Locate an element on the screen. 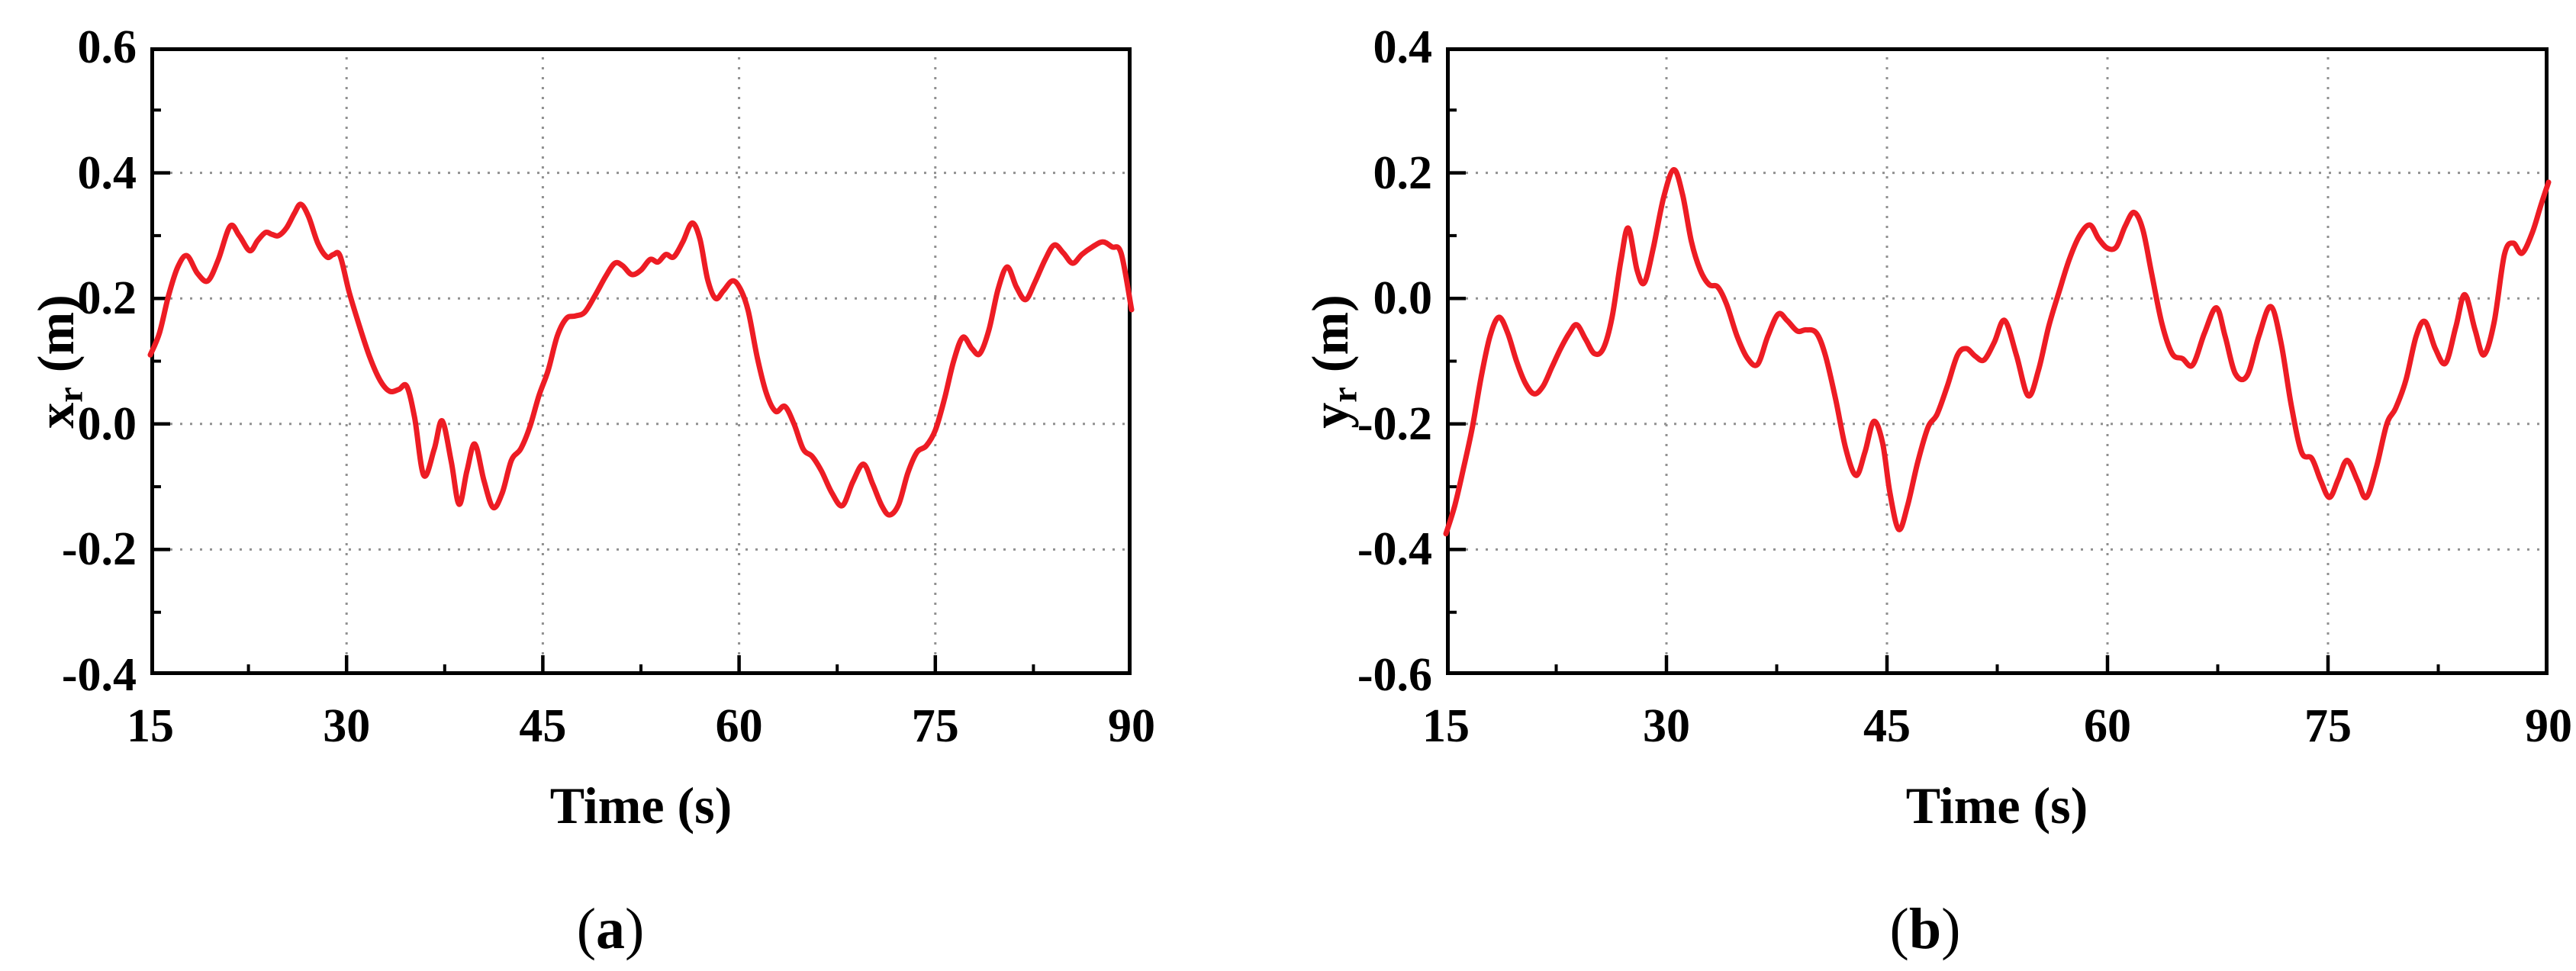  caption-a-letter: a is located at coordinates (610, 929).